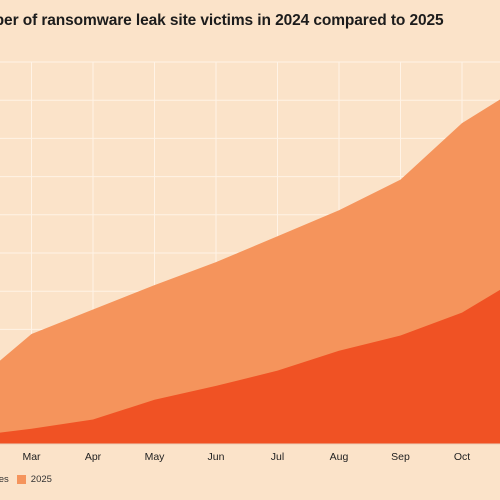  What do you see at coordinates (400, 457) in the screenshot?
I see `x-tick-label: Sep` at bounding box center [400, 457].